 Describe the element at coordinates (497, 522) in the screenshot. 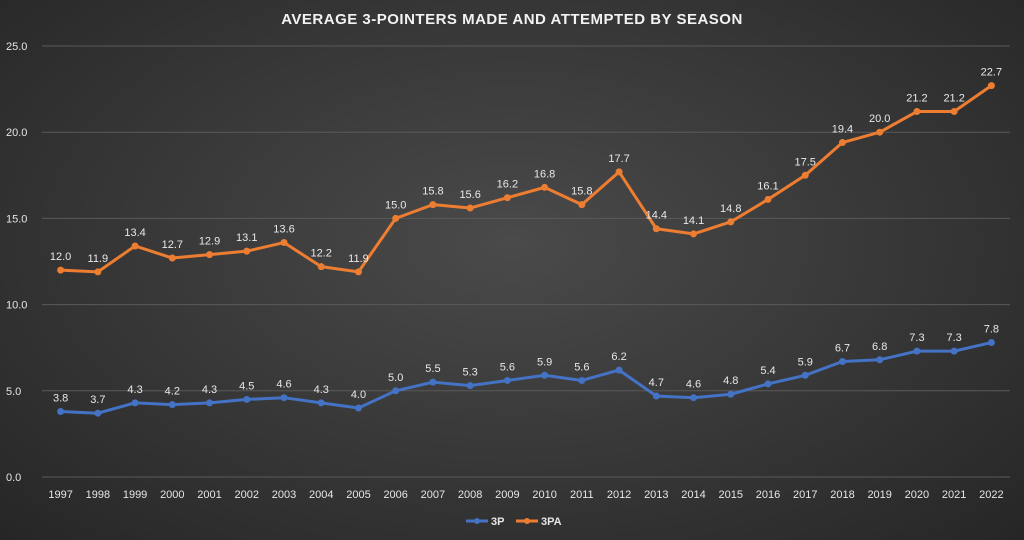

I see `legend-label: 3P` at that location.